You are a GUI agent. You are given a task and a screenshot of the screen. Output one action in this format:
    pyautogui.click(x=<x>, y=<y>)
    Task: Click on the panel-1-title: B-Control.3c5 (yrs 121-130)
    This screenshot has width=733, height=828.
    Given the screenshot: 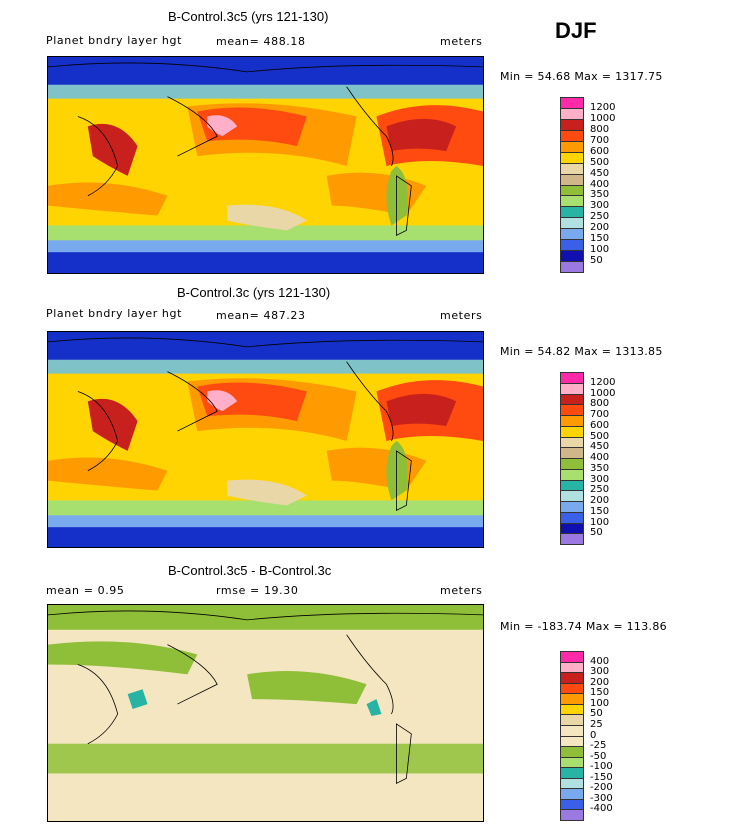 What is the action you would take?
    pyautogui.click(x=248, y=16)
    